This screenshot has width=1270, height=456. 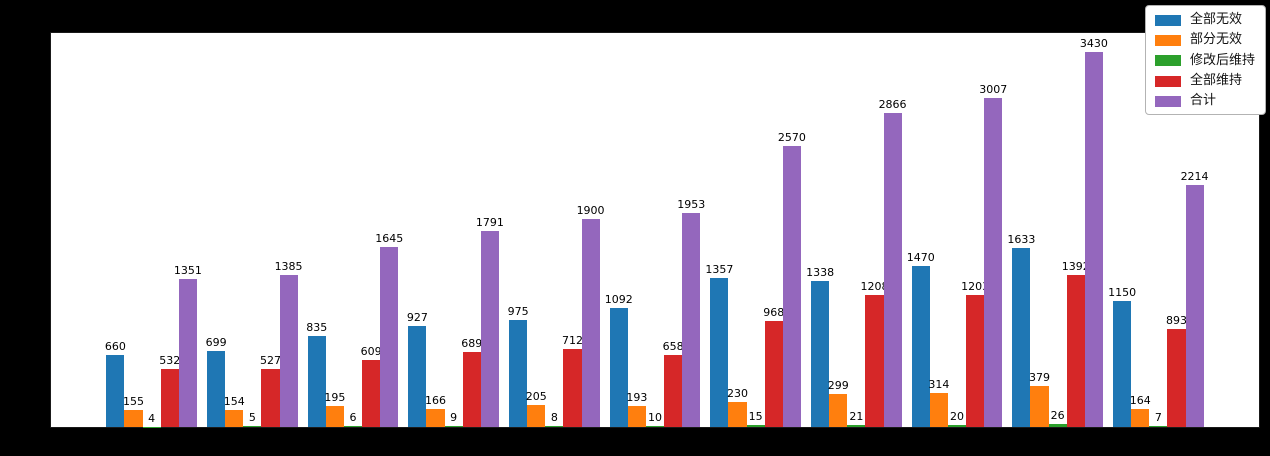 I want to click on legend-label: 修改后维持, so click(x=1222, y=60).